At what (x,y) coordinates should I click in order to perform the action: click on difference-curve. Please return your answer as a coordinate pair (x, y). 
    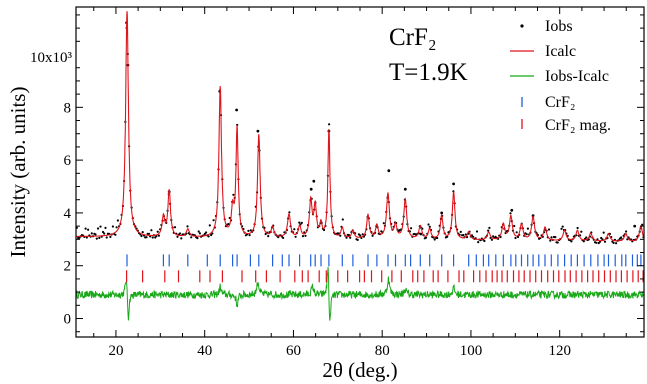
    Looking at the image, I should click on (360, 294).